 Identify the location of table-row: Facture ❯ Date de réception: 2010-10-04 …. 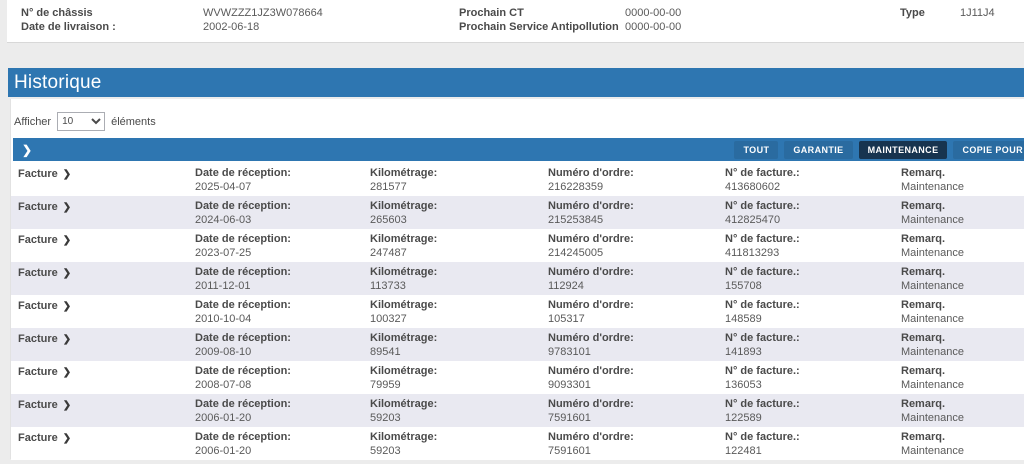
(517, 311).